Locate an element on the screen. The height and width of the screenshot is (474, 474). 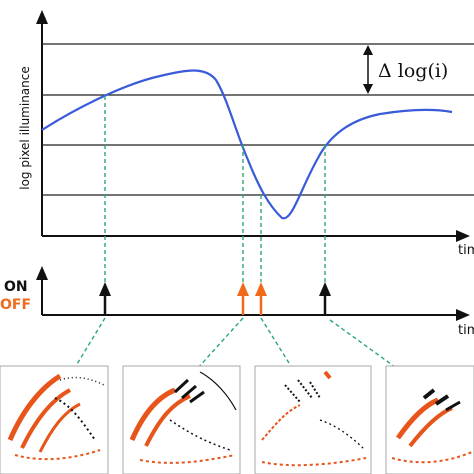
frame-connectors is located at coordinates (249, 360).